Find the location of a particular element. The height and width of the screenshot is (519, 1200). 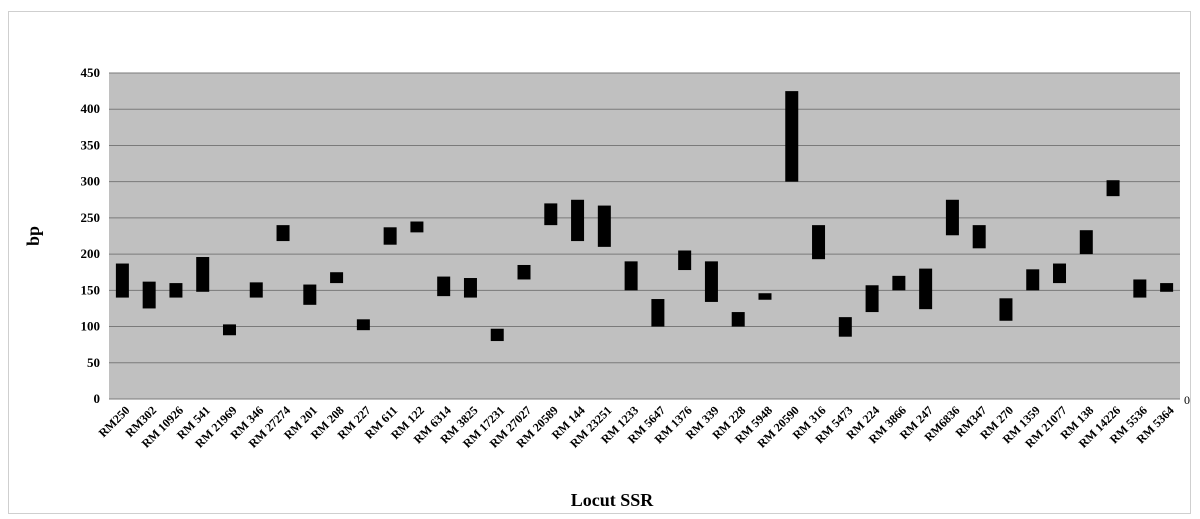

y-tick-label: 350 is located at coordinates (91, 144).